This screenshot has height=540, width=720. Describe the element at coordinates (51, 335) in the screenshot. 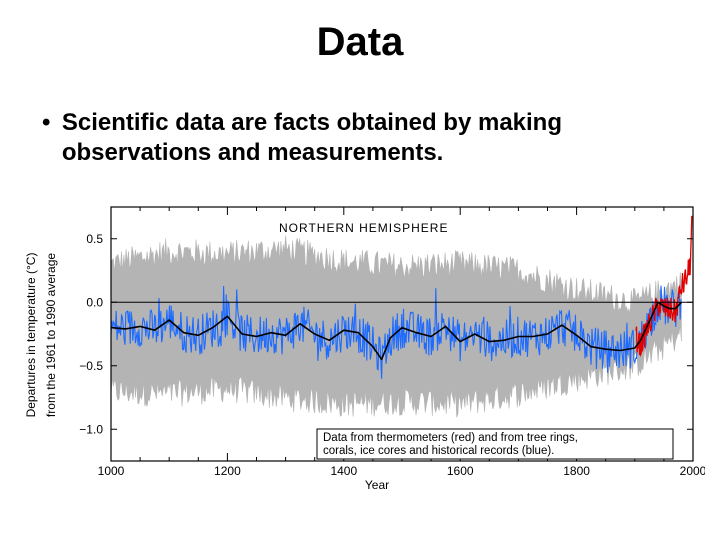

I see `y-axis-title-line-2: from the 1961 to 1990 average` at that location.